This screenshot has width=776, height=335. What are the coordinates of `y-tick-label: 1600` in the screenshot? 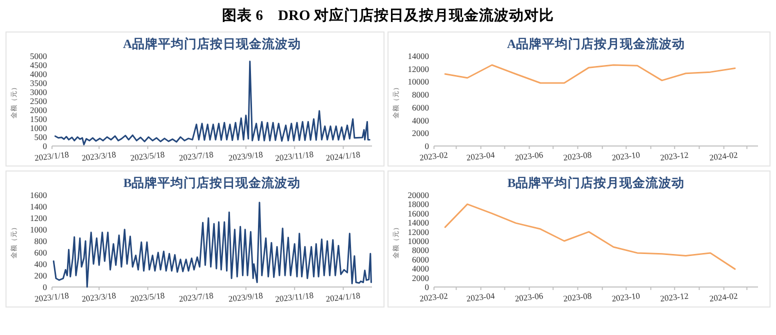 It's located at (38, 195).